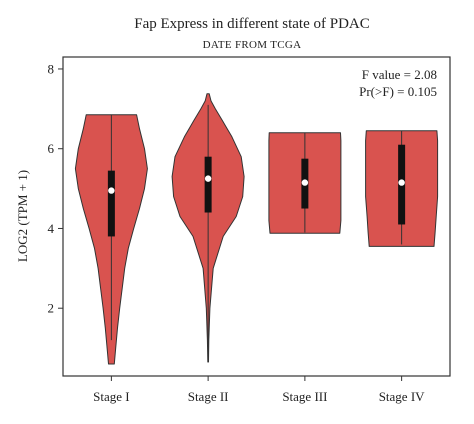 This screenshot has height=424, width=474. I want to click on x-tick-label: Stage I, so click(111, 396).